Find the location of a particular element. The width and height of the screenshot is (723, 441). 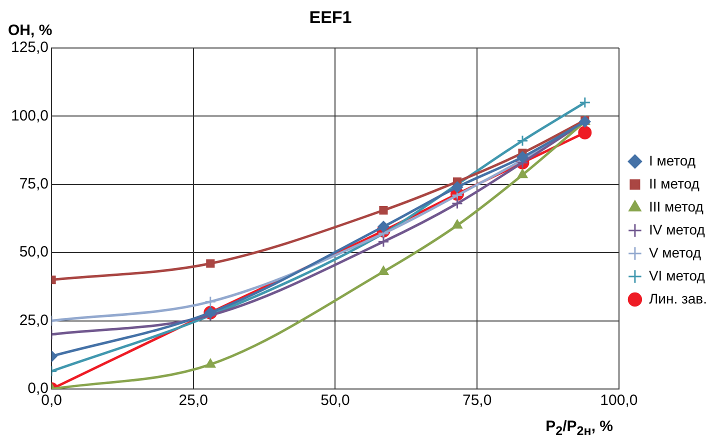

x-tick-label: 25,0 is located at coordinates (193, 401).